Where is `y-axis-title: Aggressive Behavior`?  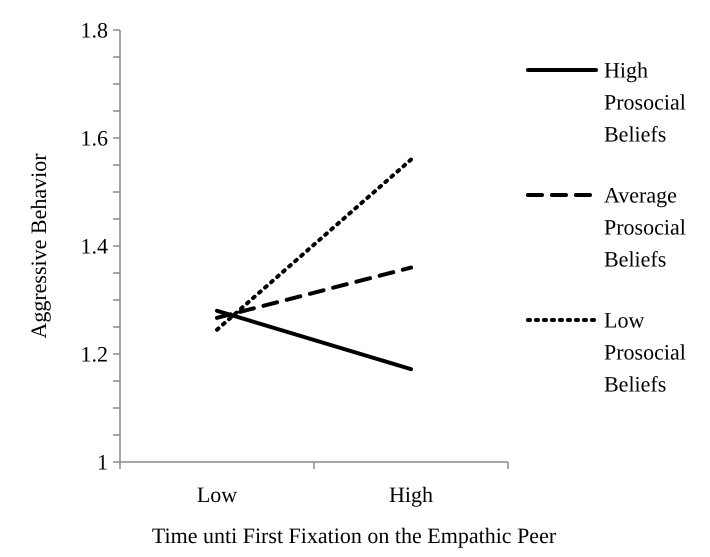 y-axis-title: Aggressive Behavior is located at coordinates (38, 245).